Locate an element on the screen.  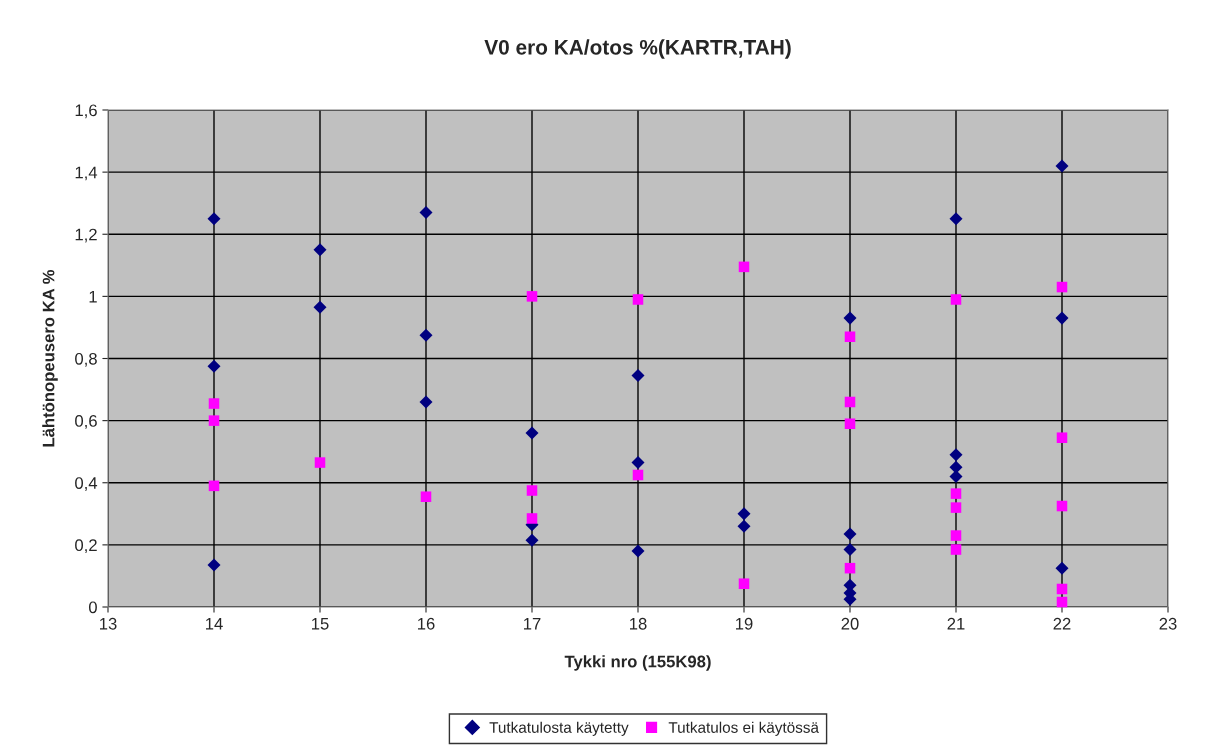
x-tick-label: 18 is located at coordinates (638, 623).